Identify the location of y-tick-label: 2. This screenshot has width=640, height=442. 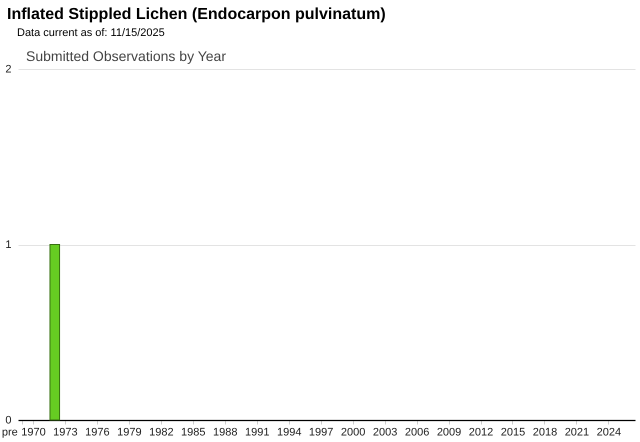
(8, 70).